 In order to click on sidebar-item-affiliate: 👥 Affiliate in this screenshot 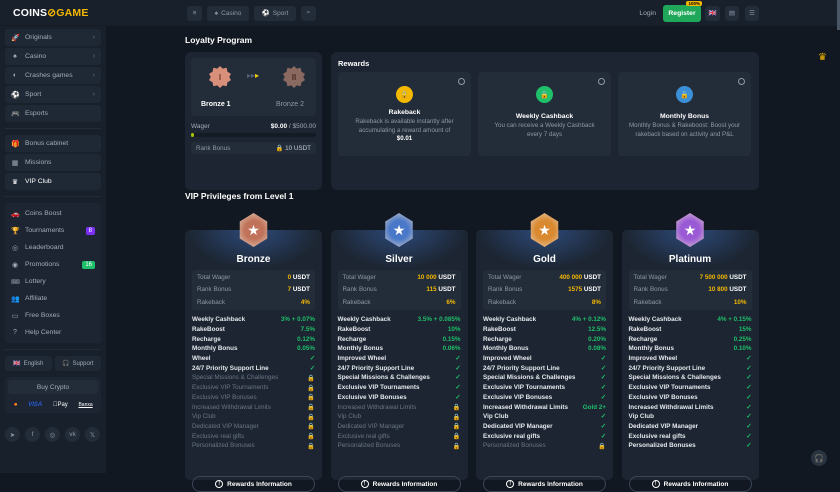, I will do `click(29, 299)`.